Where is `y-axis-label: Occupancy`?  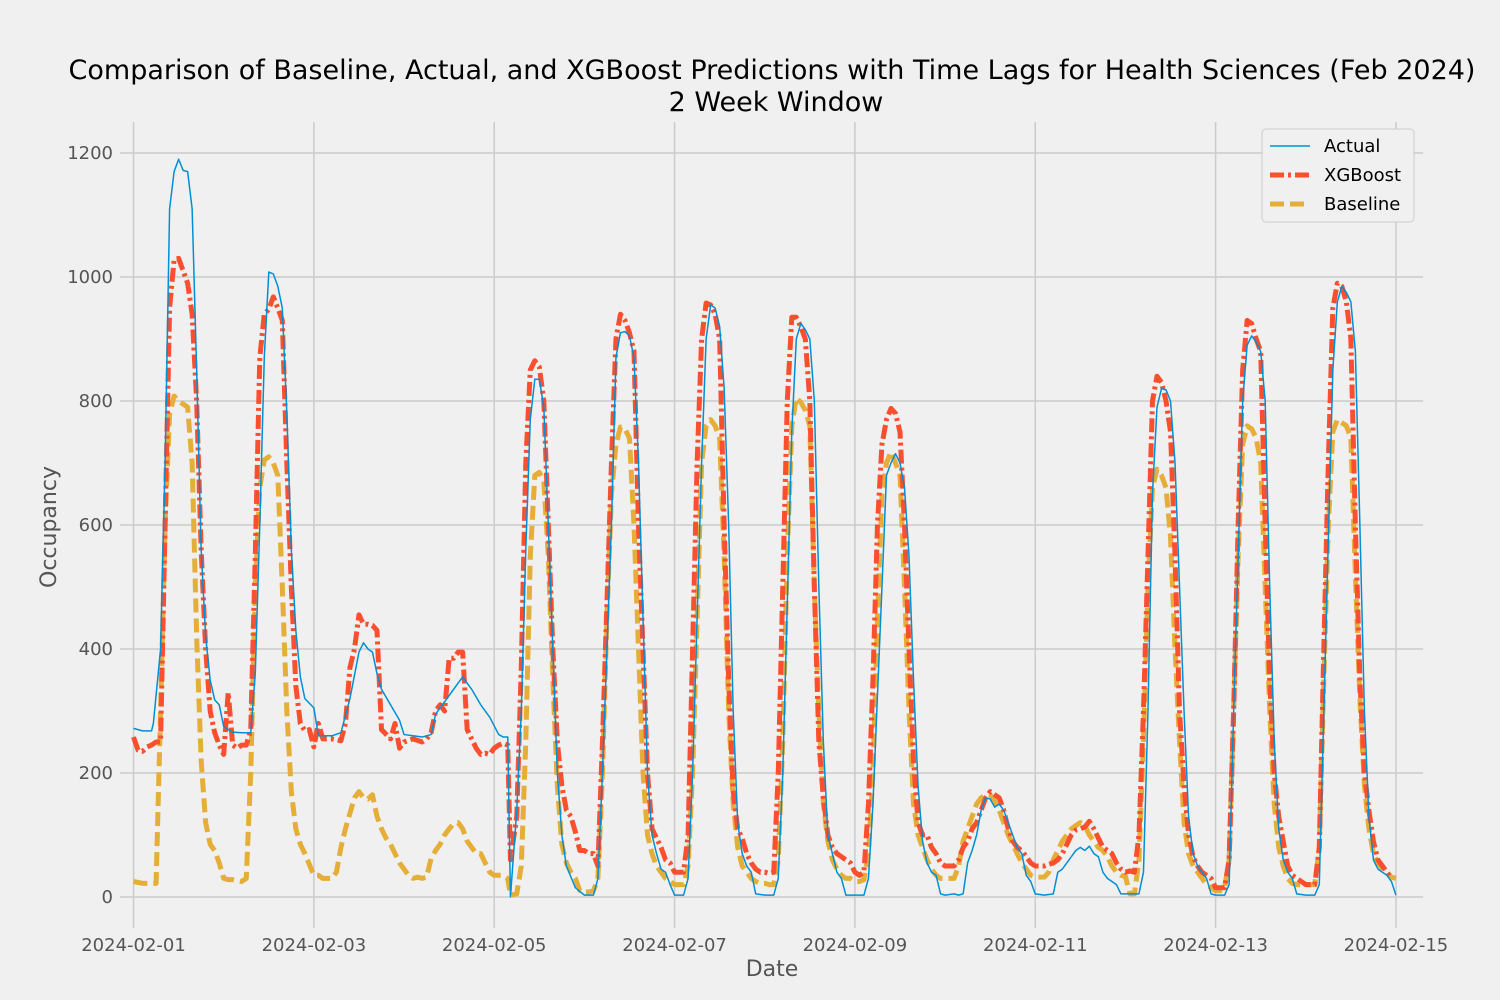
y-axis-label: Occupancy is located at coordinates (49, 527).